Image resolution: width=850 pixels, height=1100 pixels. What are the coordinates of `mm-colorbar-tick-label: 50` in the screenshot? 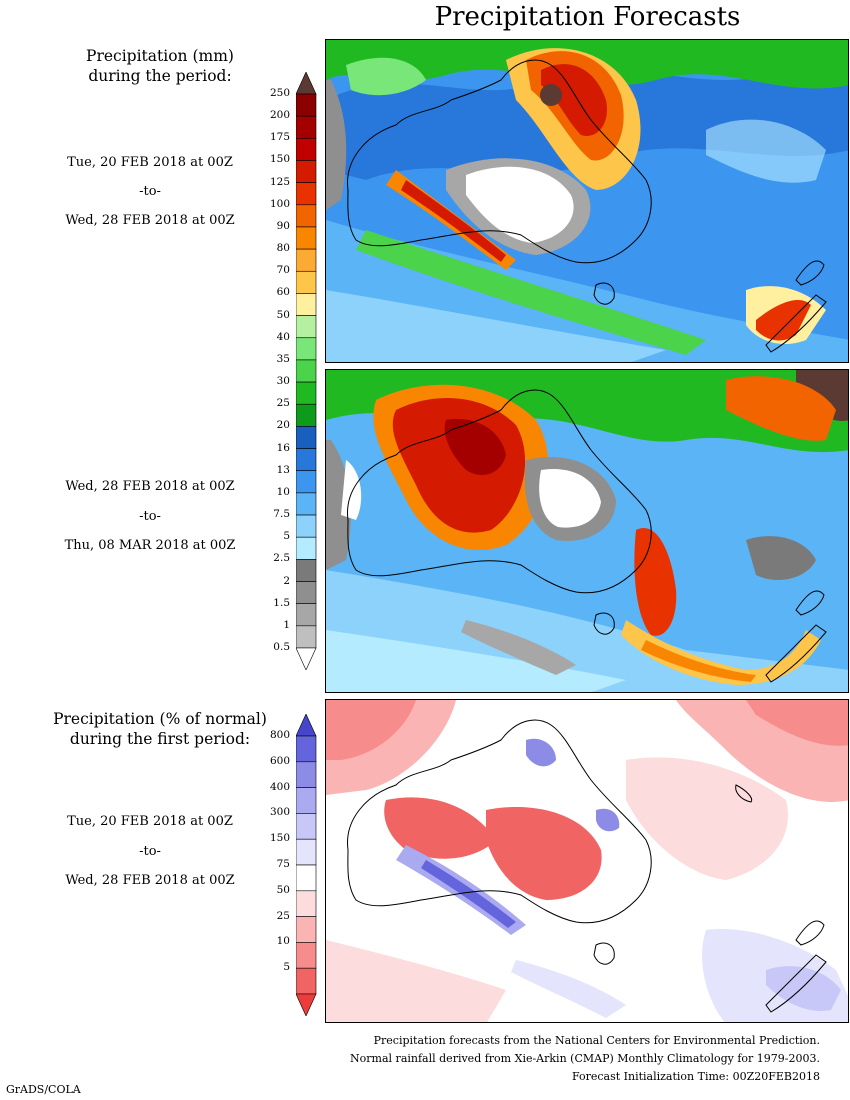 It's located at (283, 314).